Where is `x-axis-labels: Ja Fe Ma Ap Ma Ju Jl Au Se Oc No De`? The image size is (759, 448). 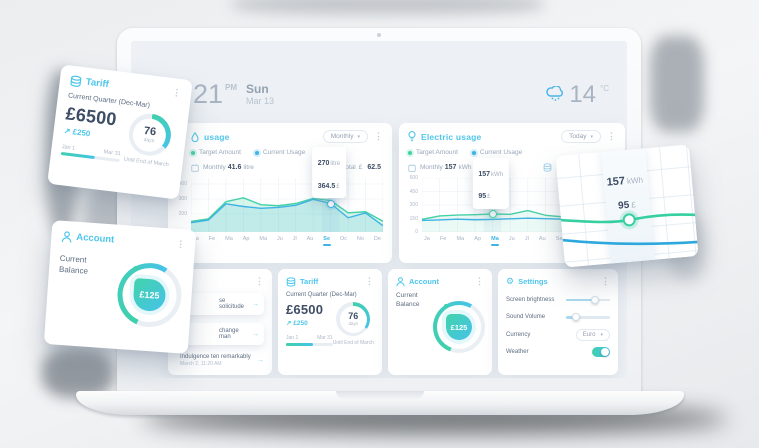
x-axis-labels: Ja Fe Ma Ap Ma Ju Jl Au Se Oc No De is located at coordinates (287, 239).